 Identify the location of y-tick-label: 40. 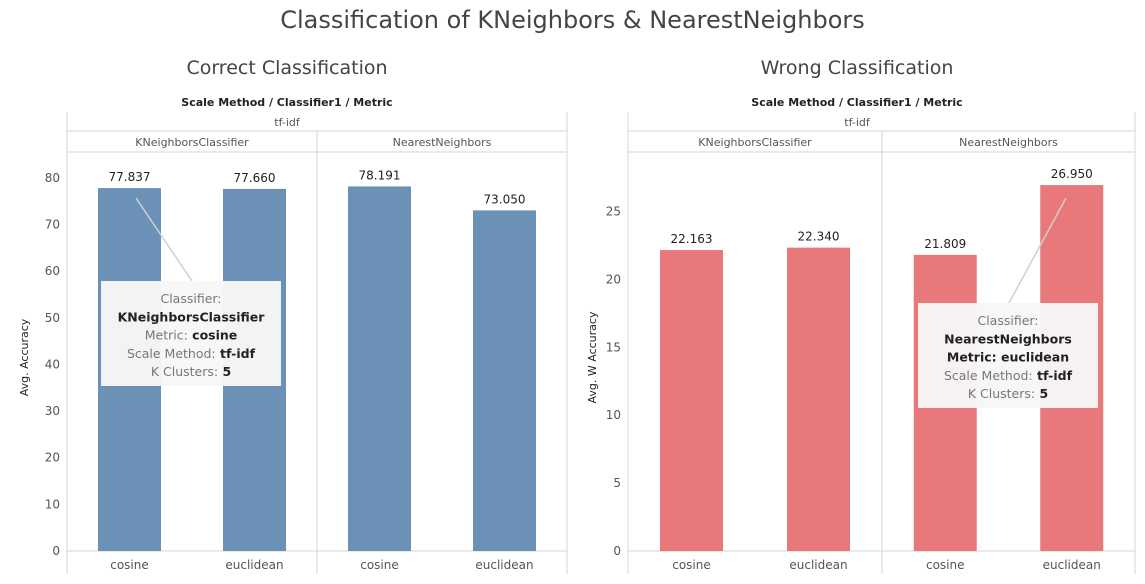
(52, 364).